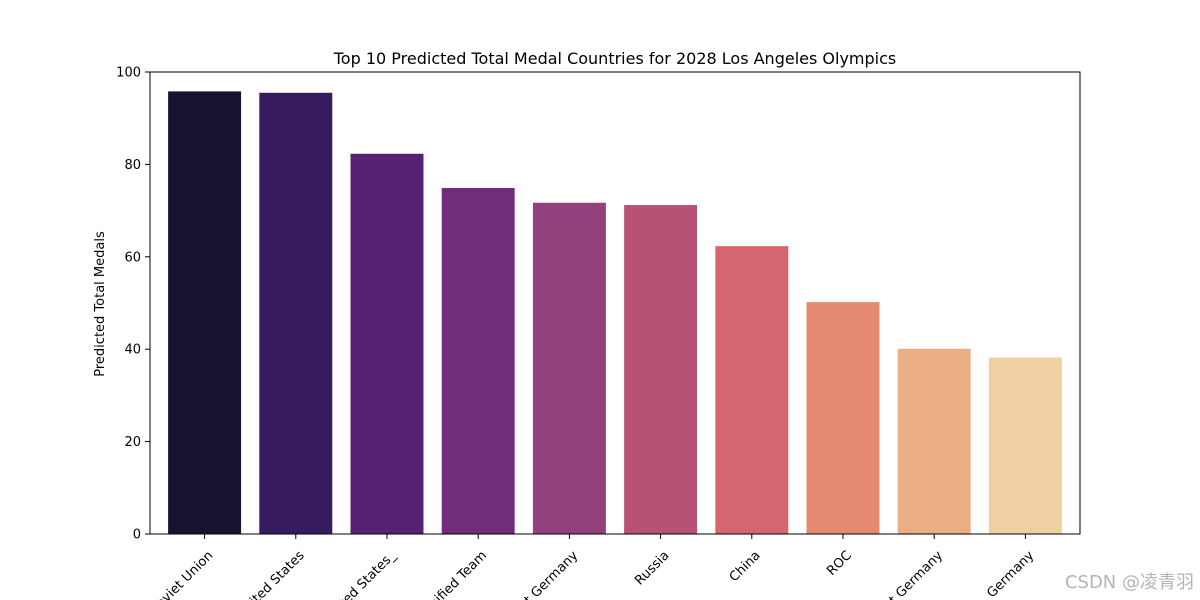 This screenshot has width=1200, height=600. Describe the element at coordinates (132, 165) in the screenshot. I see `y-tick-label: 80` at that location.